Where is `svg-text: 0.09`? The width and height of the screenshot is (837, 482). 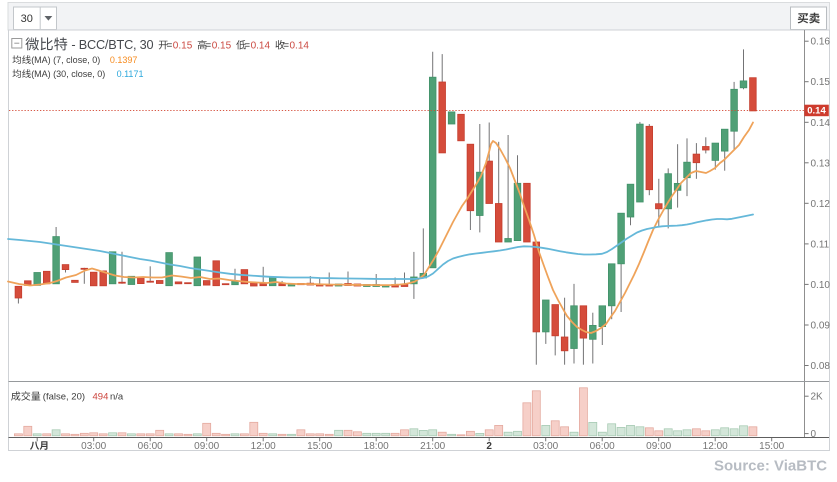
svg-text: 0.09 is located at coordinates (821, 326).